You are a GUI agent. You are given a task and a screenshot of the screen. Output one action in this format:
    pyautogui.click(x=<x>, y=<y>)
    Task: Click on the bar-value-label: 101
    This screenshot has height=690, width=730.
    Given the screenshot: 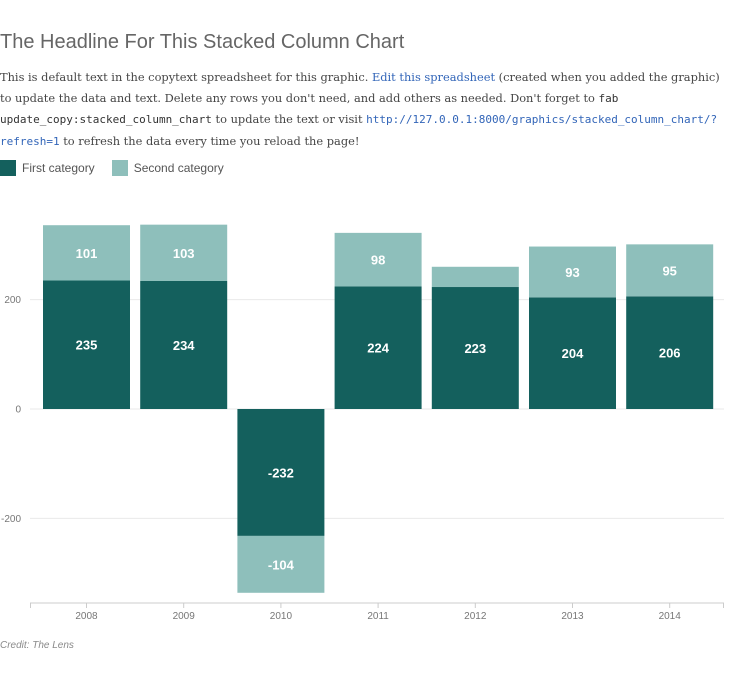 What is the action you would take?
    pyautogui.click(x=87, y=253)
    